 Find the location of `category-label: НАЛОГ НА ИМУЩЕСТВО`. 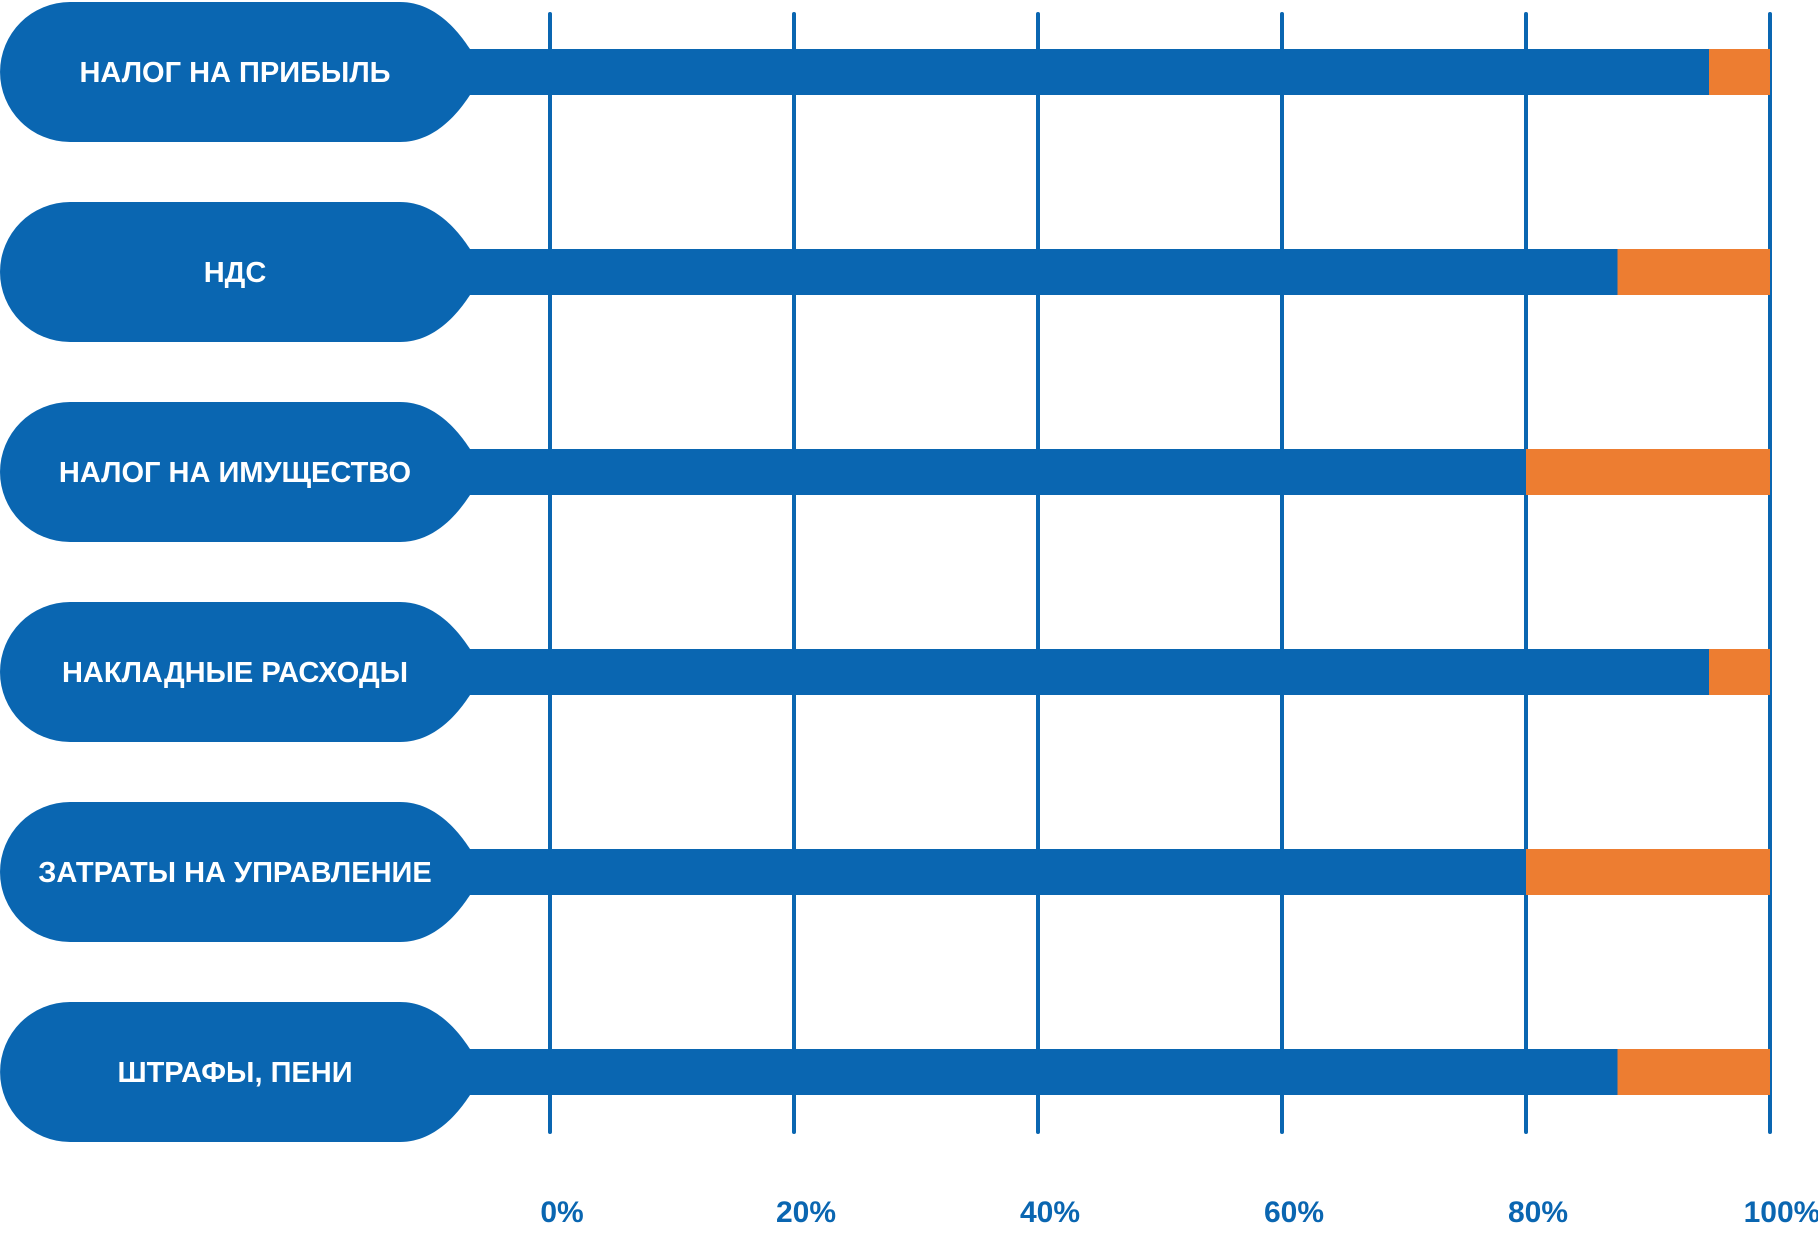

category-label: НАЛОГ НА ИМУЩЕСТВО is located at coordinates (235, 473).